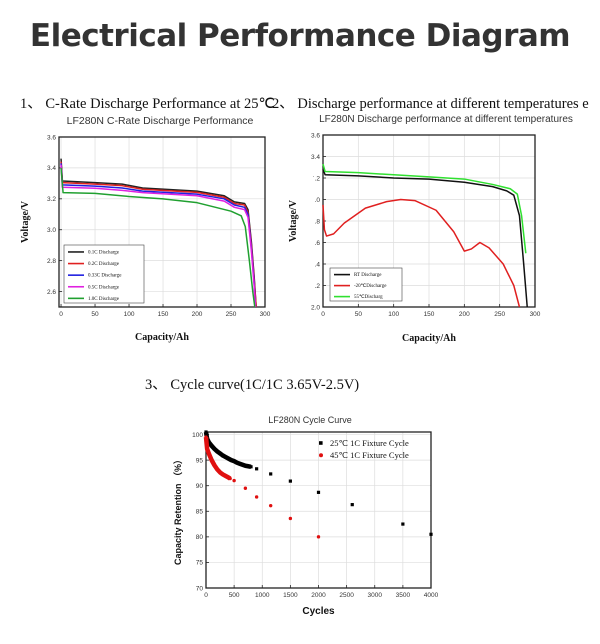 The image size is (600, 644). Describe the element at coordinates (200, 512) in the screenshot. I see `y-tick-label: 85` at that location.